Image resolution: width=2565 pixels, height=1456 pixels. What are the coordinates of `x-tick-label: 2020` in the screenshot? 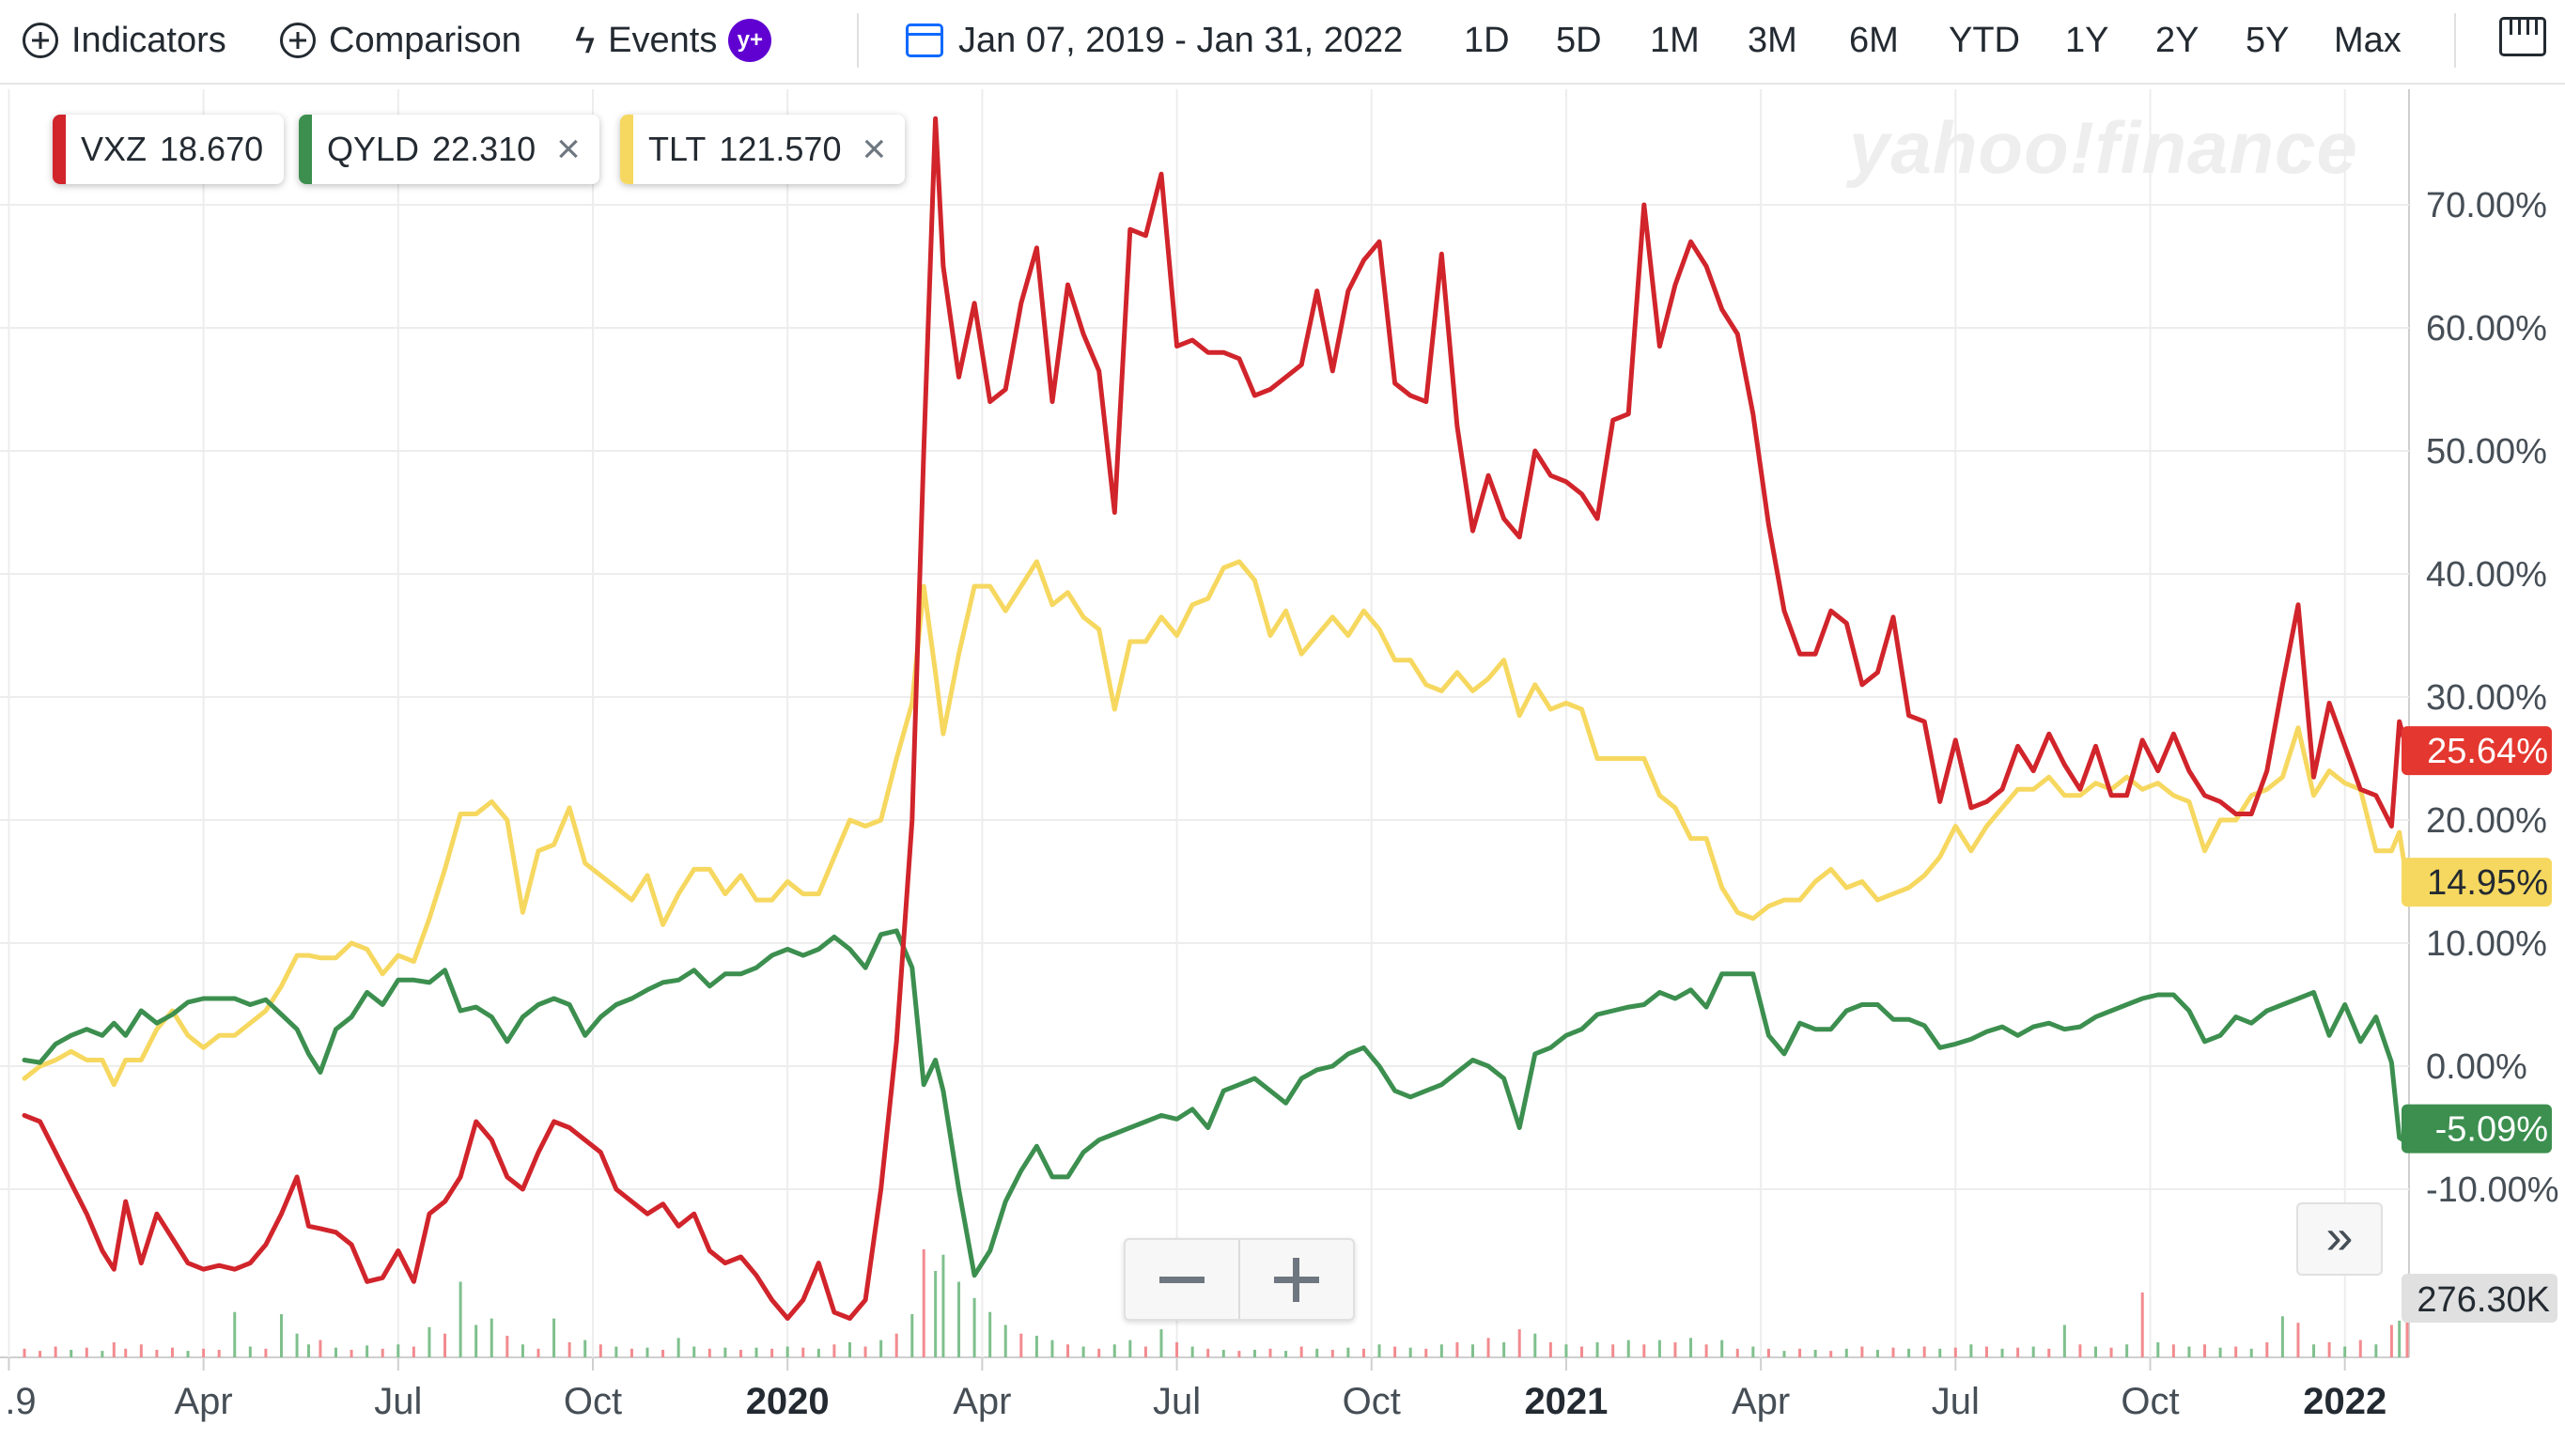 It's located at (788, 1401).